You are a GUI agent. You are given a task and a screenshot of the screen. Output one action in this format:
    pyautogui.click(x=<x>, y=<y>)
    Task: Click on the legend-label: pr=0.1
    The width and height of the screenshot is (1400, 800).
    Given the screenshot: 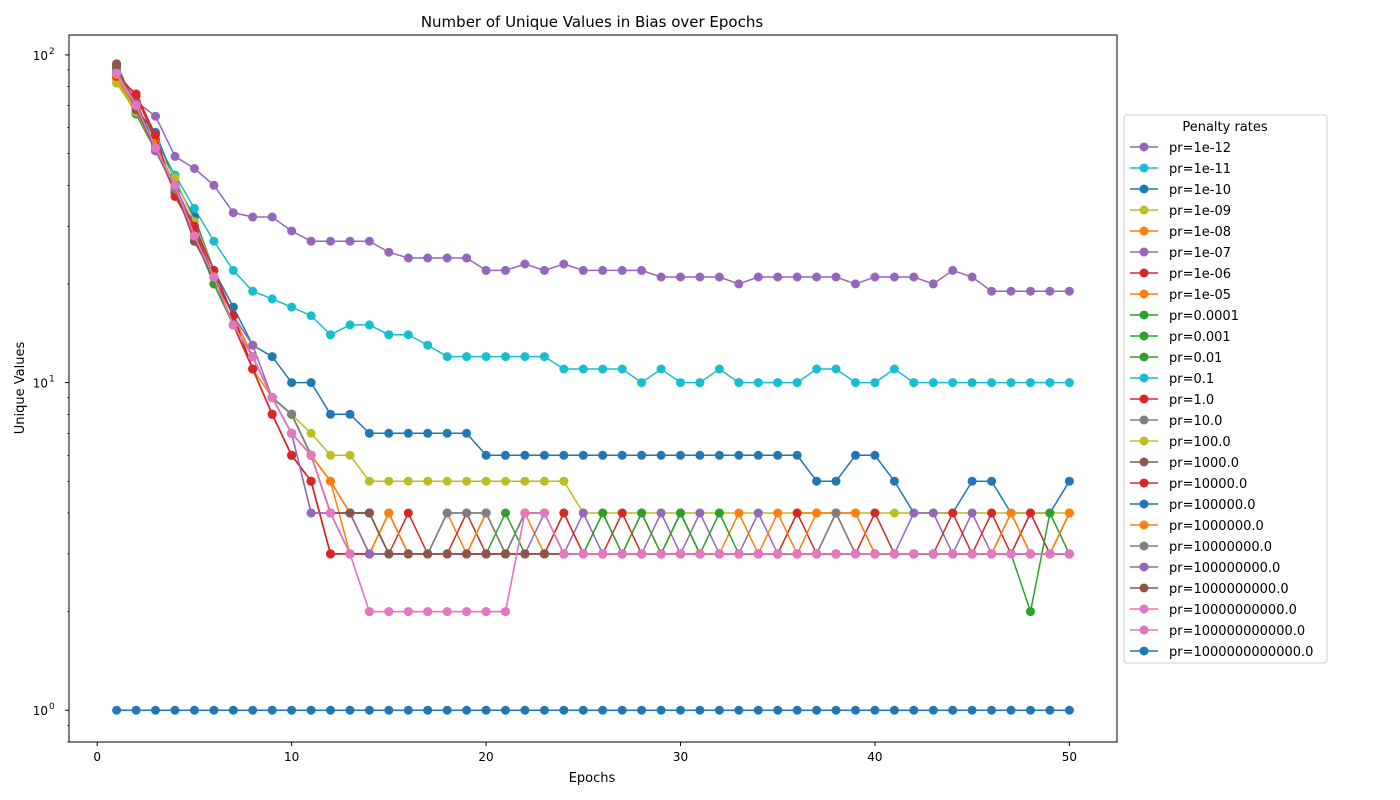 What is the action you would take?
    pyautogui.click(x=1191, y=379)
    